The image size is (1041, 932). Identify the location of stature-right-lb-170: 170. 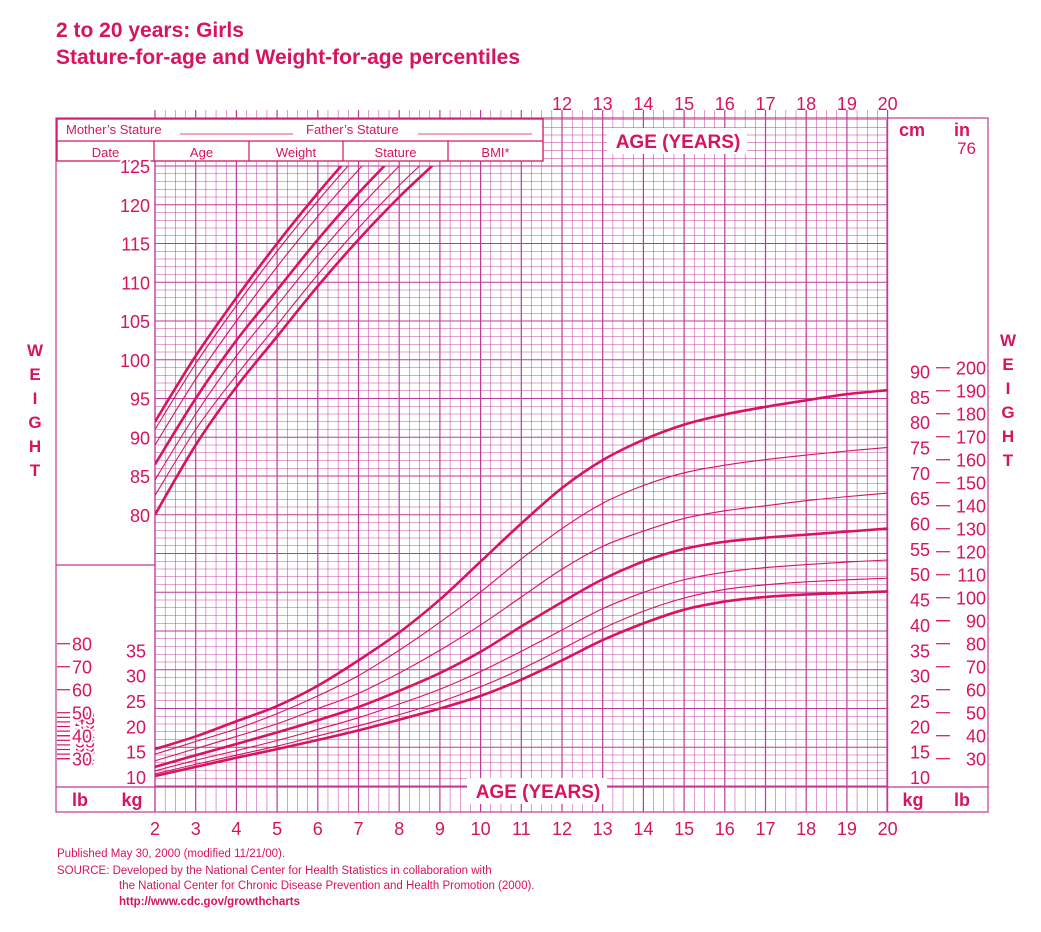
(971, 438).